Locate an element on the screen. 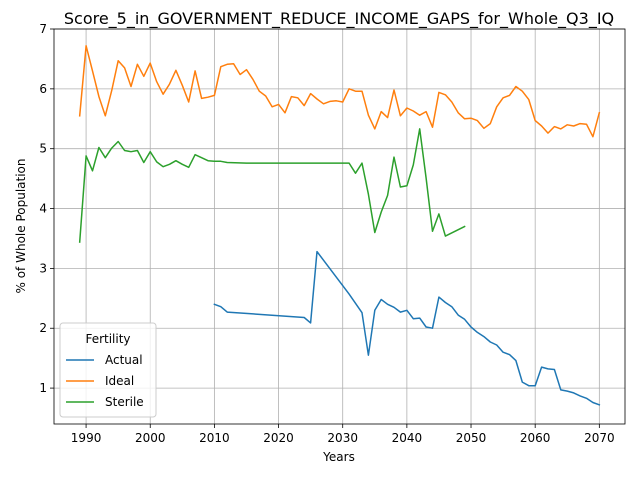 Image resolution: width=640 pixels, height=480 pixels. y-tick-label: 4 is located at coordinates (43, 209).